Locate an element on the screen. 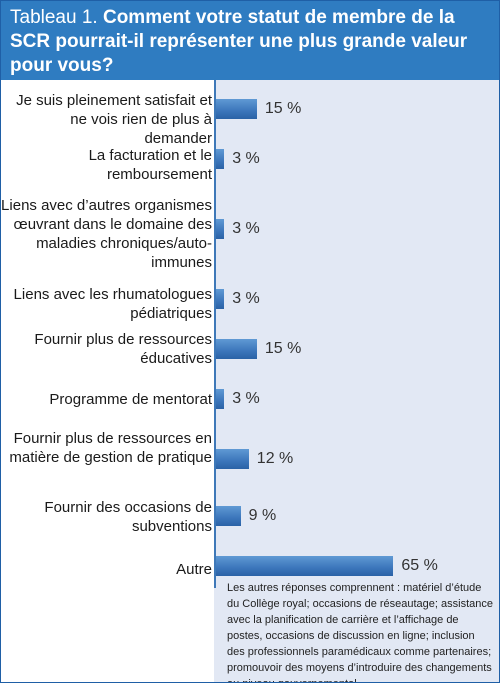 This screenshot has height=683, width=500. category-label: Autre is located at coordinates (194, 569).